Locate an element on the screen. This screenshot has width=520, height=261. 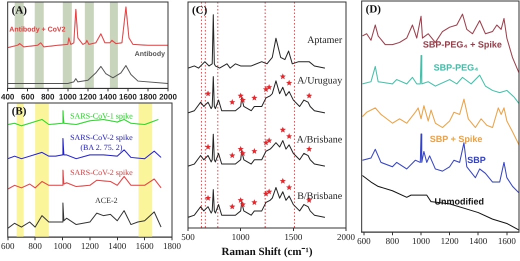
series-label: A/Uruguay is located at coordinates (319, 81).